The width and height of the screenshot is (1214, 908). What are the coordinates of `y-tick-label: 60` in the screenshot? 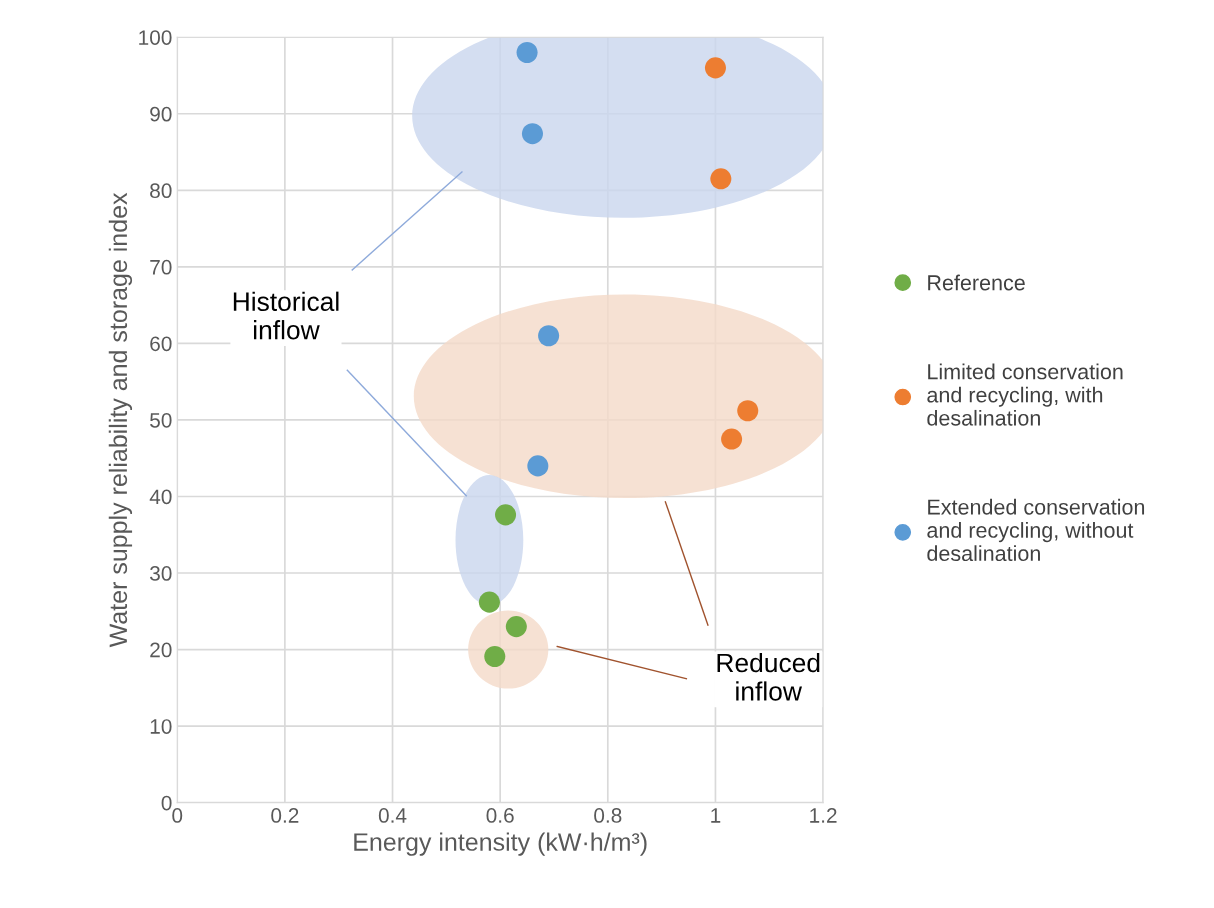 It's located at (161, 344).